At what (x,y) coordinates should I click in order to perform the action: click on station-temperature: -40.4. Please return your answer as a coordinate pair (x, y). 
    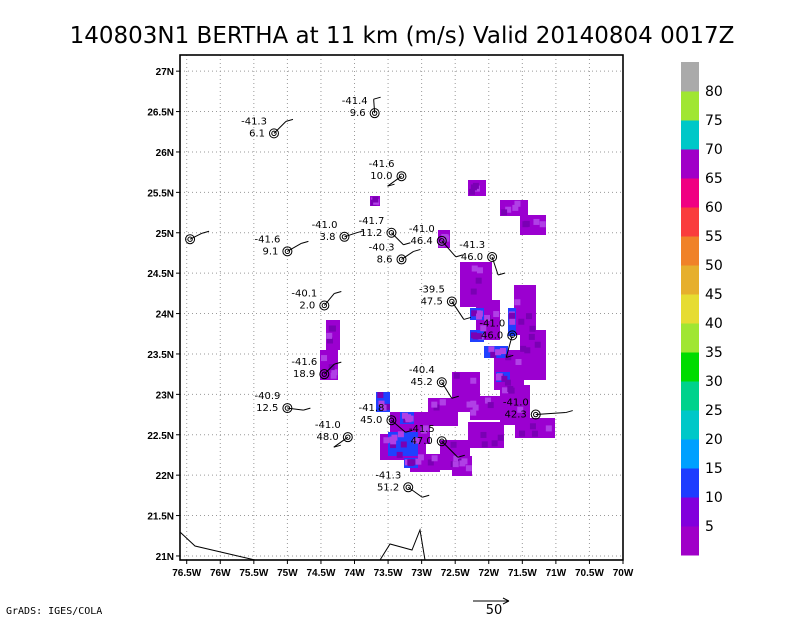
    Looking at the image, I should click on (422, 370).